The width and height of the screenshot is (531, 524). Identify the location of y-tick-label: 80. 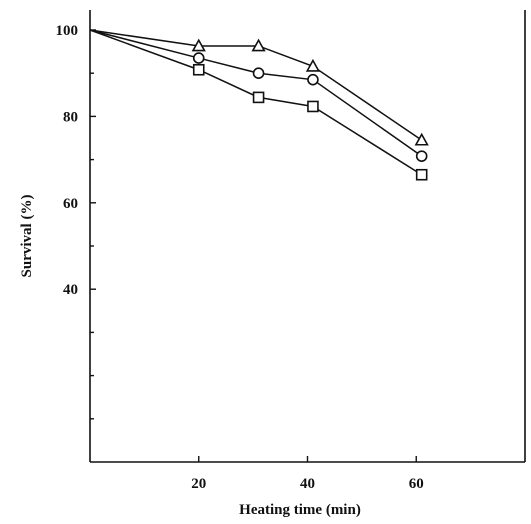
(70, 117).